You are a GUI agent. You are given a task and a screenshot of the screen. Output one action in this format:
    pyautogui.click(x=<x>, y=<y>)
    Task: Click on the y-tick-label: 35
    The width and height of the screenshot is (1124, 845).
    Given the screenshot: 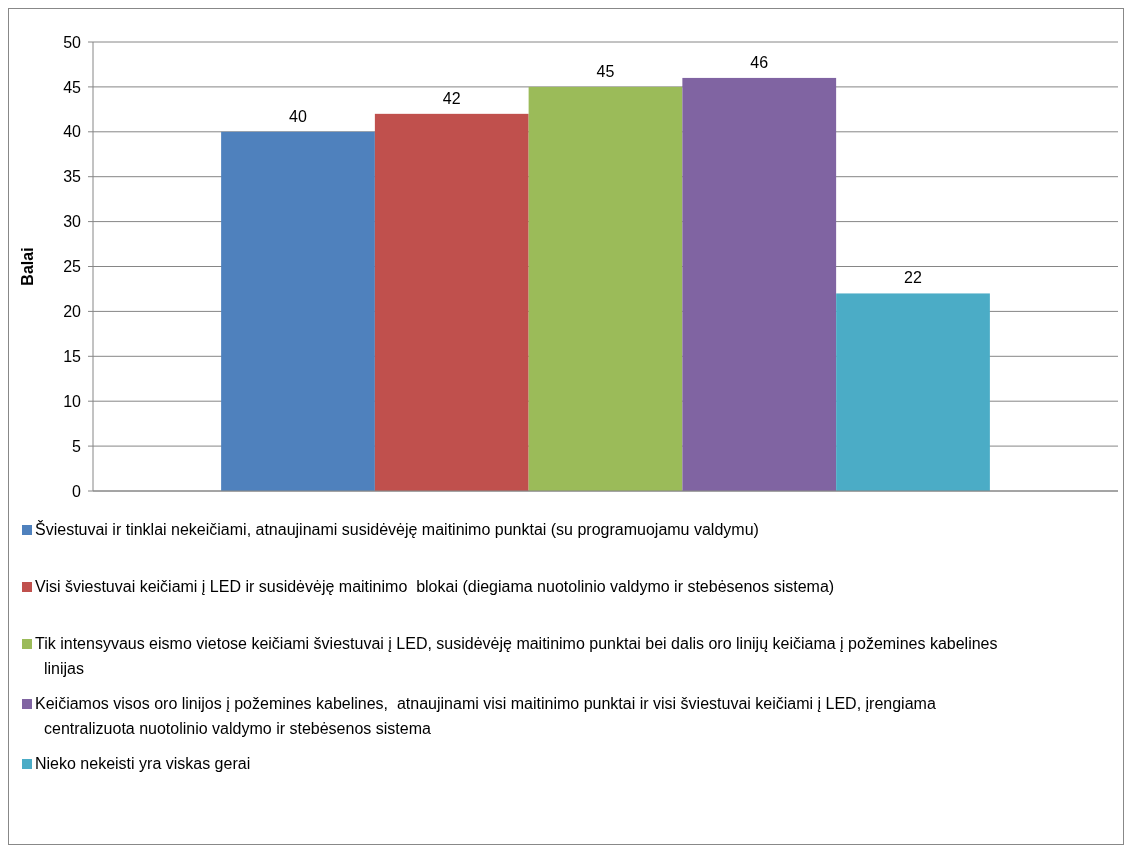 What is the action you would take?
    pyautogui.click(x=72, y=177)
    